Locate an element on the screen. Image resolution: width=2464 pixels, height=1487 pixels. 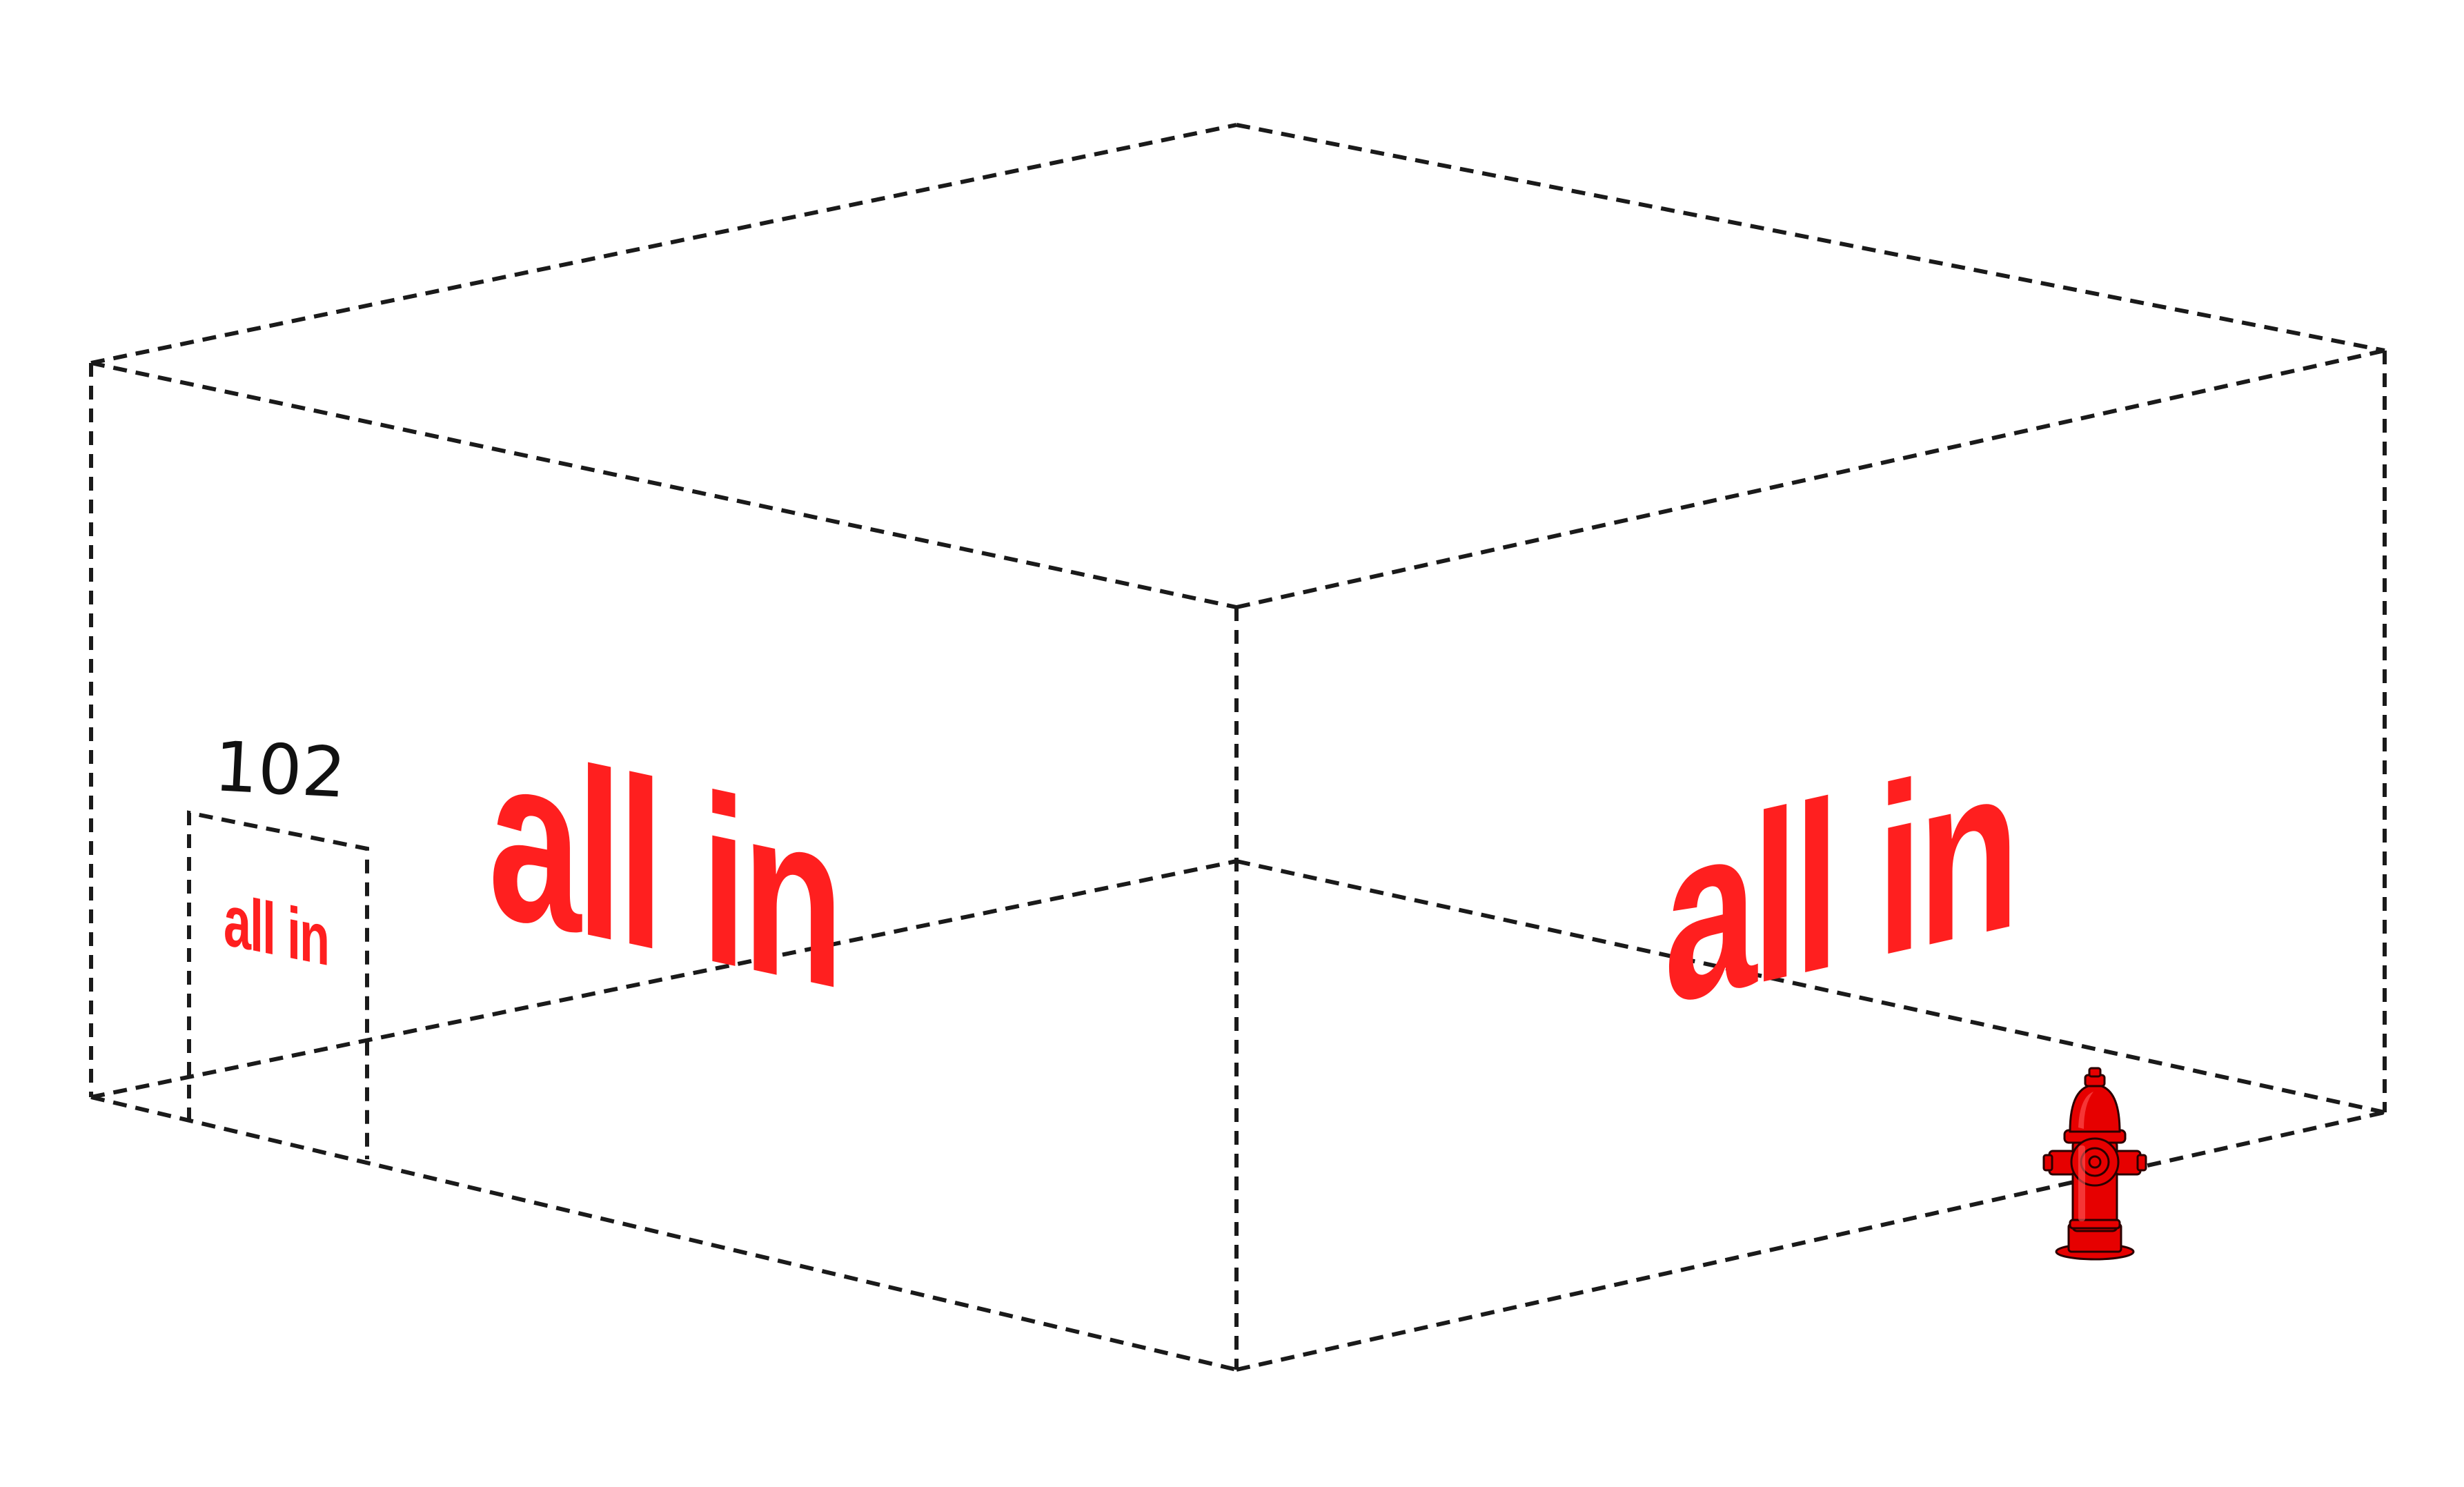
fire-hydrant-icon is located at coordinates (2094, 1164).